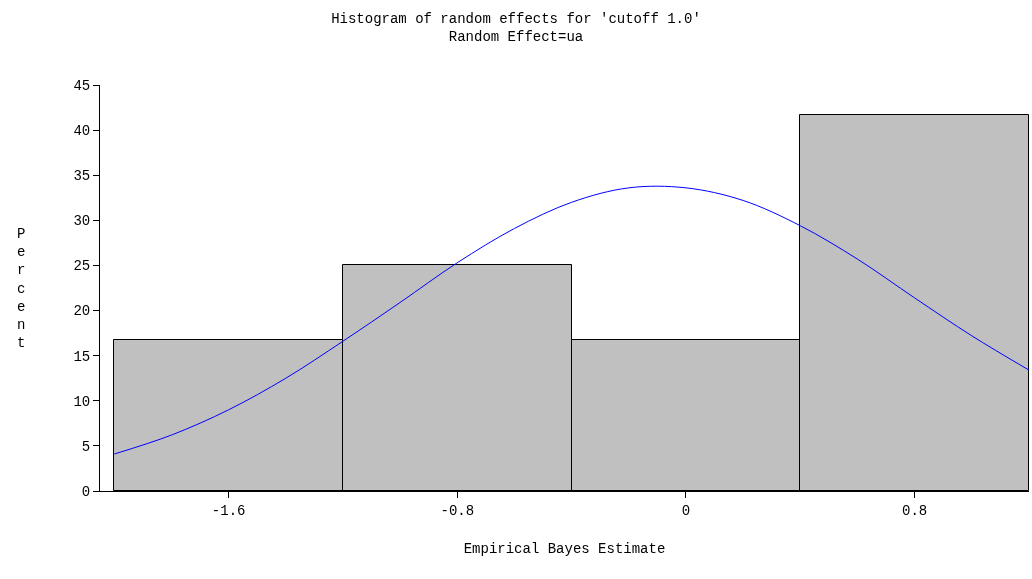  I want to click on chart-title: Histogram of random effects for 'cutoff 1.0', so click(516, 19).